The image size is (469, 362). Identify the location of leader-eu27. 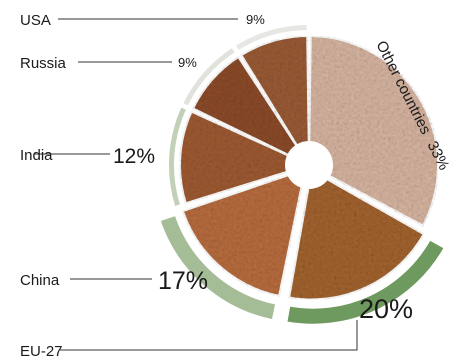
(209, 335).